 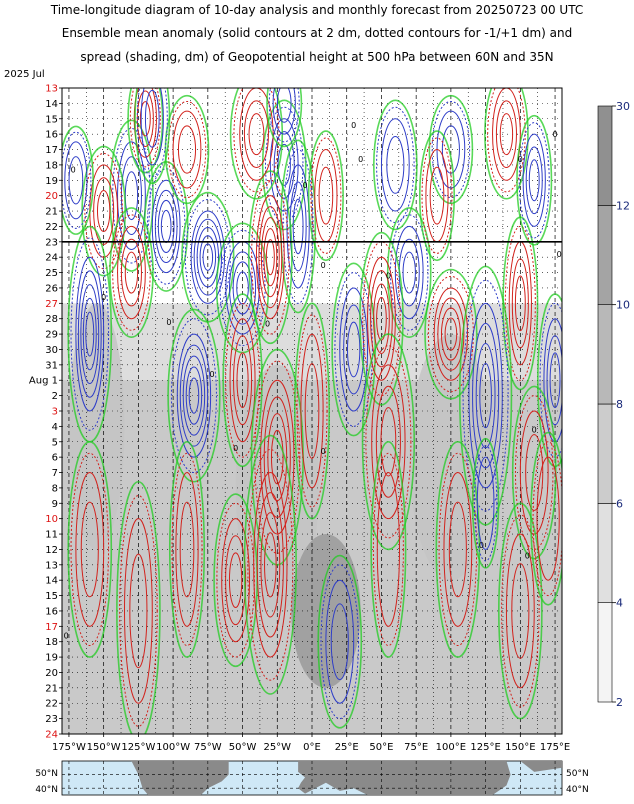 I want to click on zero-label-5: 0, so click(x=211, y=374).